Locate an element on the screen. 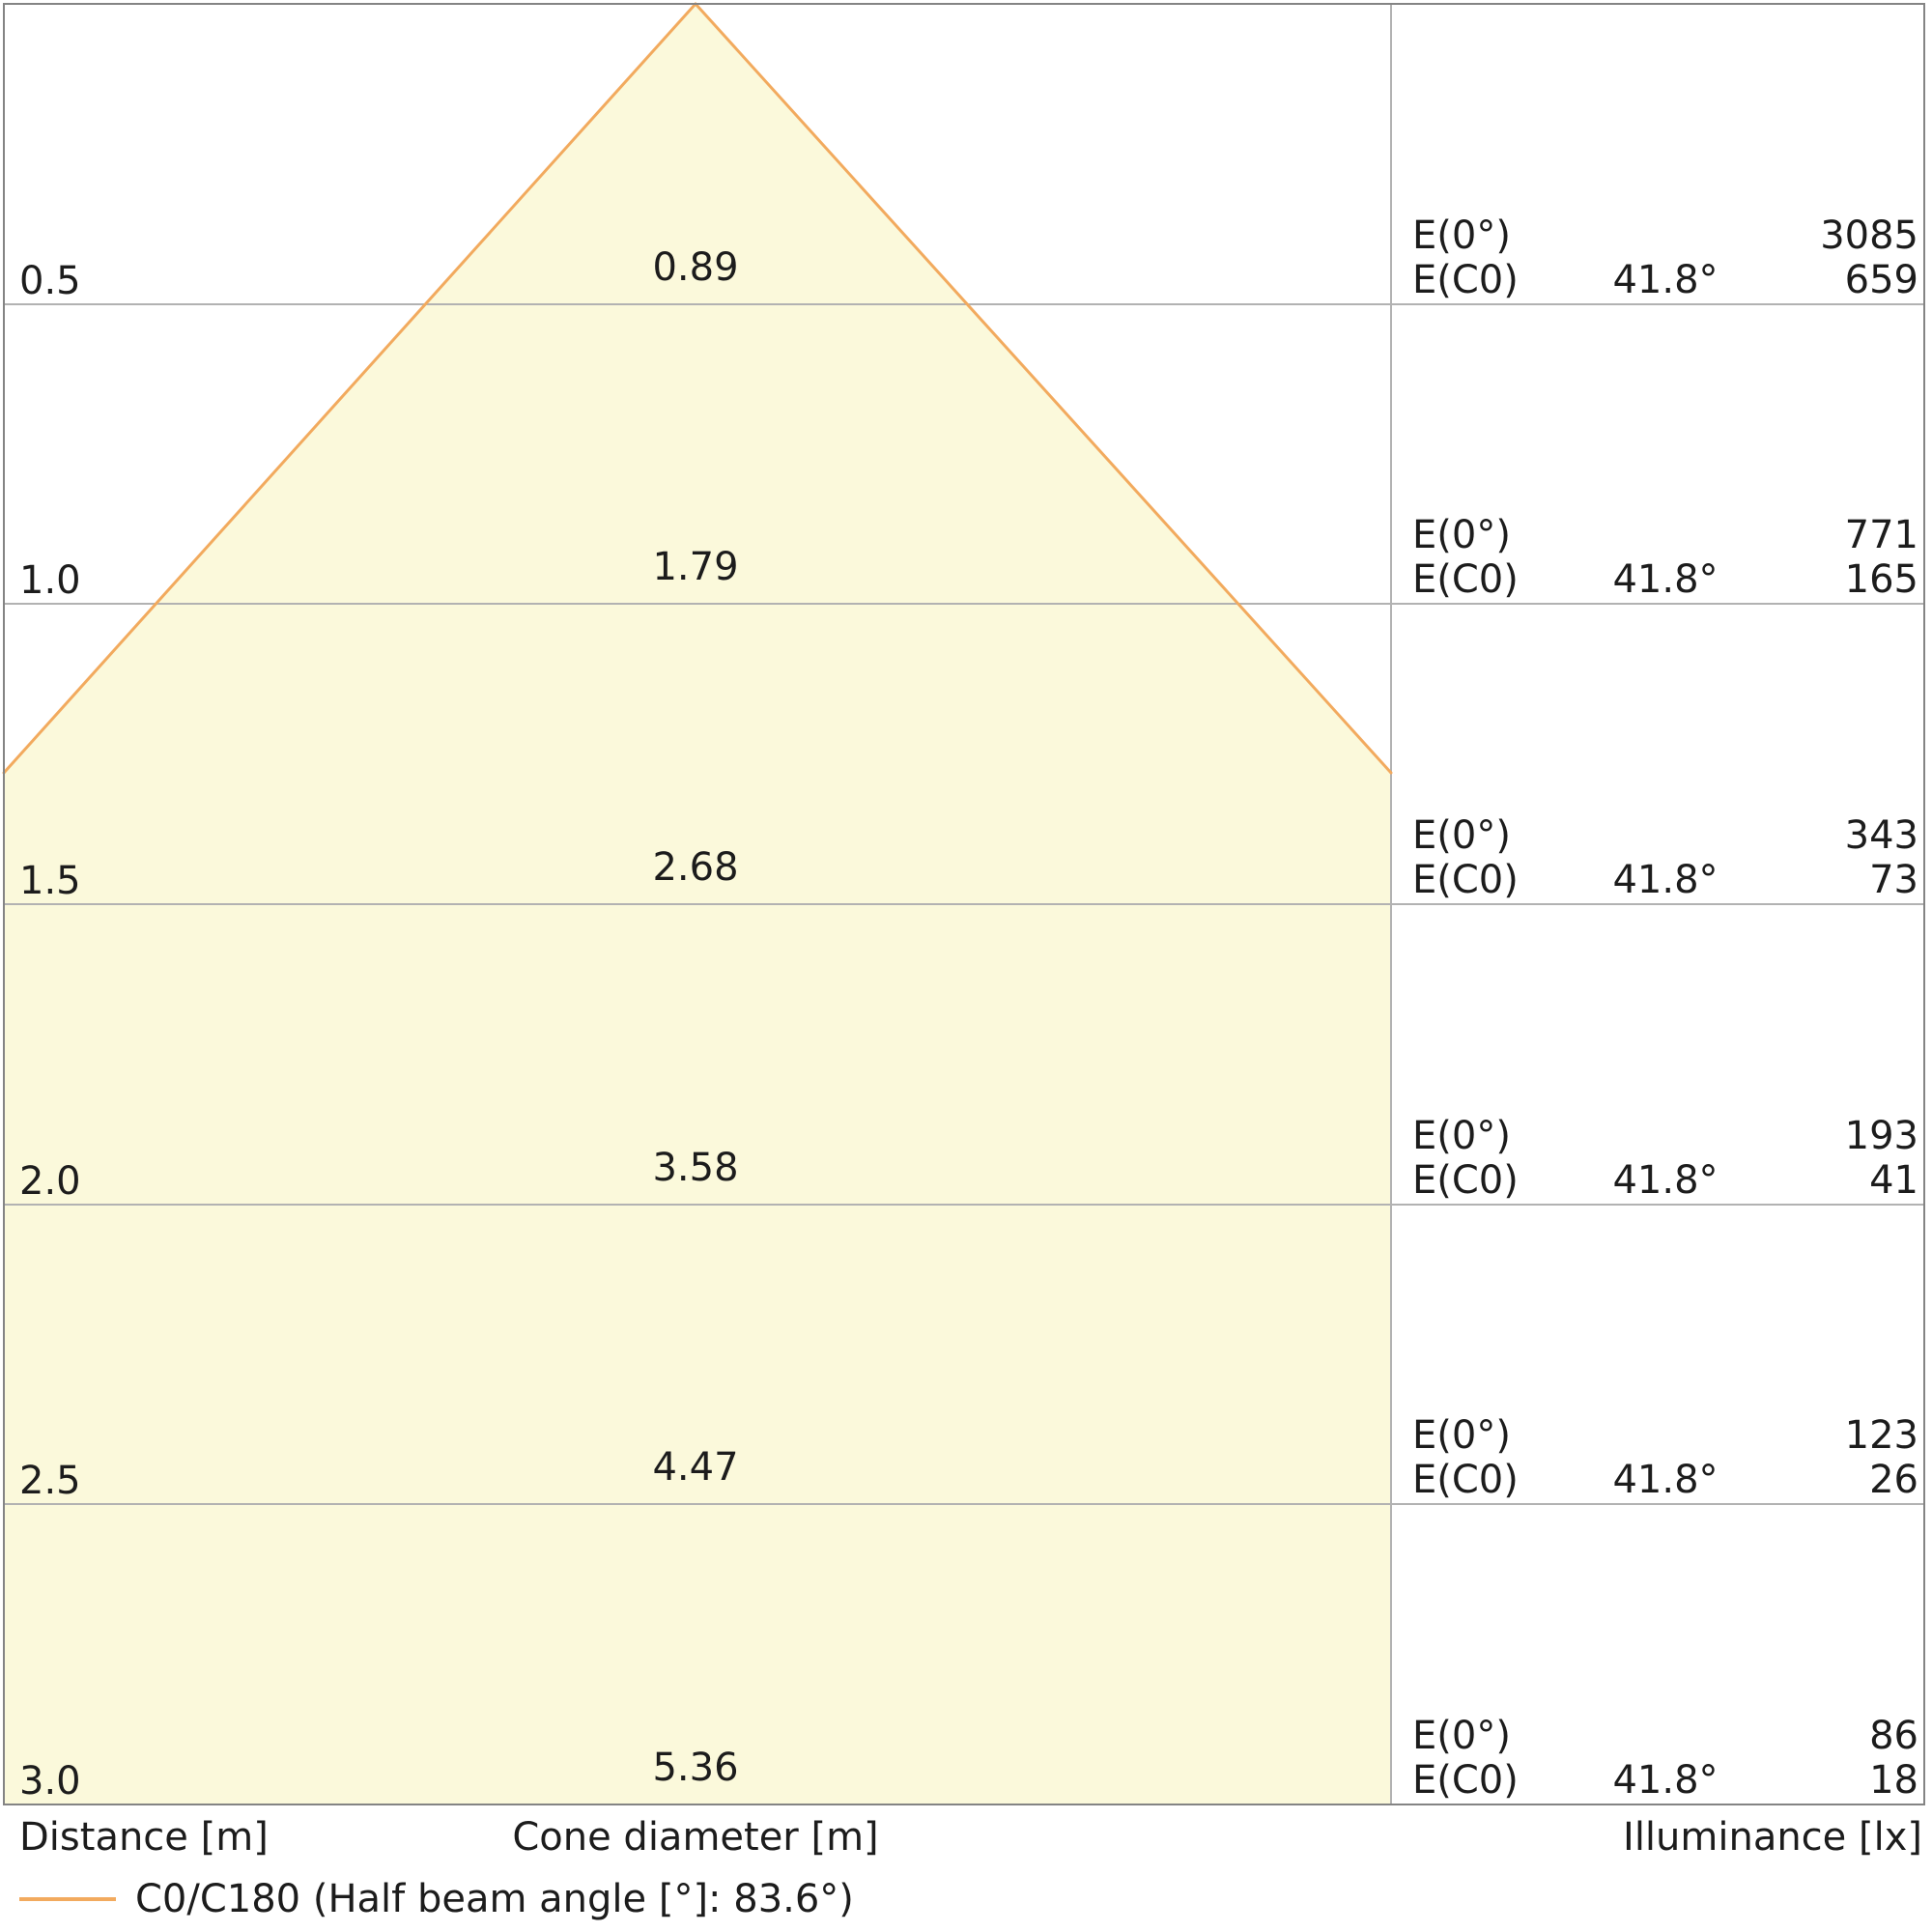 The image size is (1932, 1932). cone-diameter-value-1.0: 1.79 is located at coordinates (695, 567).